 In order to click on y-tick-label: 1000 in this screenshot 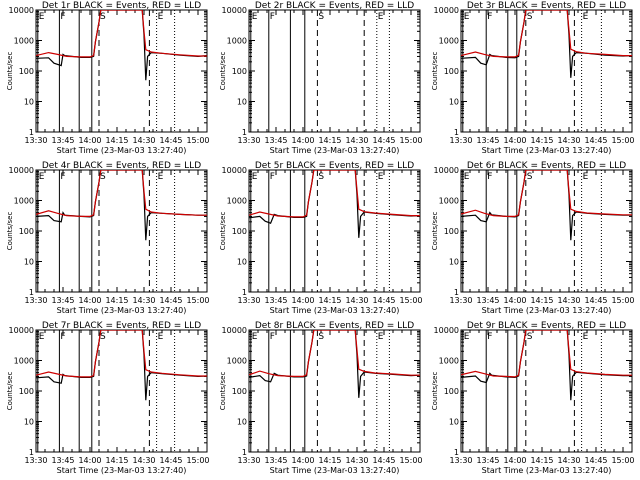, I will do `click(24, 201)`.